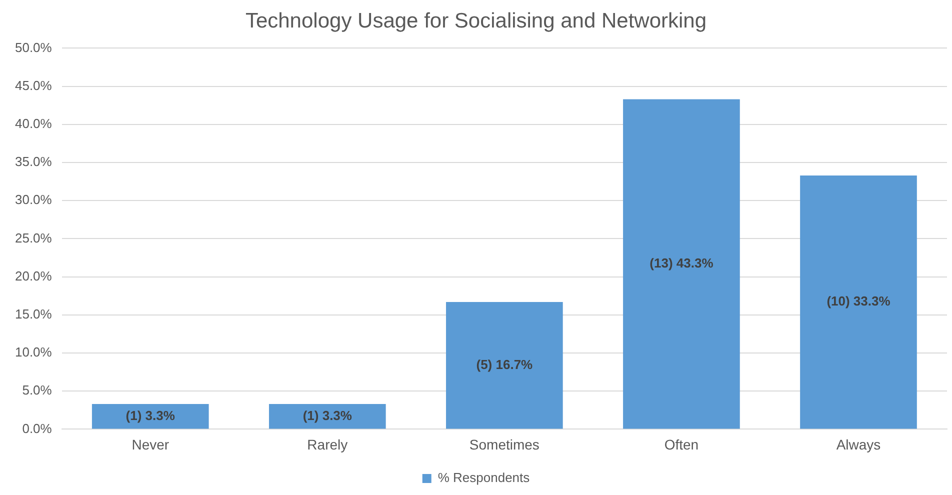 This screenshot has width=952, height=495. I want to click on y-tick-label: 30.0%, so click(33, 200).